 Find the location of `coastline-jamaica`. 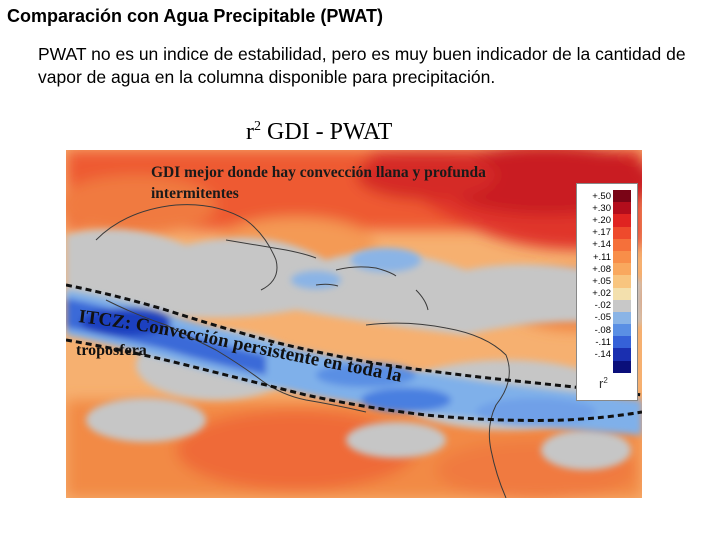

coastline-jamaica is located at coordinates (327, 285).